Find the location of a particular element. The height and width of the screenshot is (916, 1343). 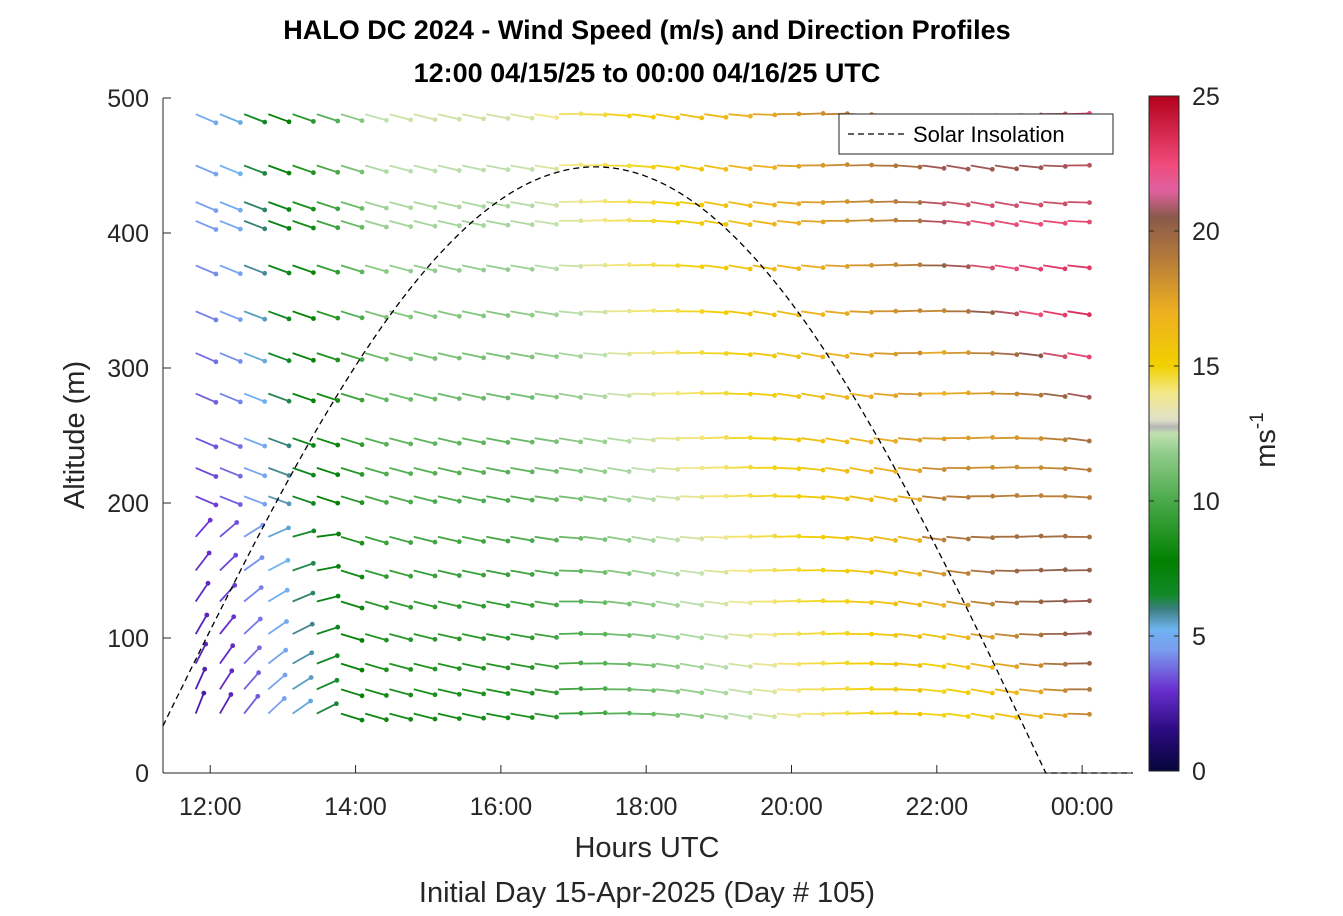

x-tick-label: 14:00 is located at coordinates (355, 807).